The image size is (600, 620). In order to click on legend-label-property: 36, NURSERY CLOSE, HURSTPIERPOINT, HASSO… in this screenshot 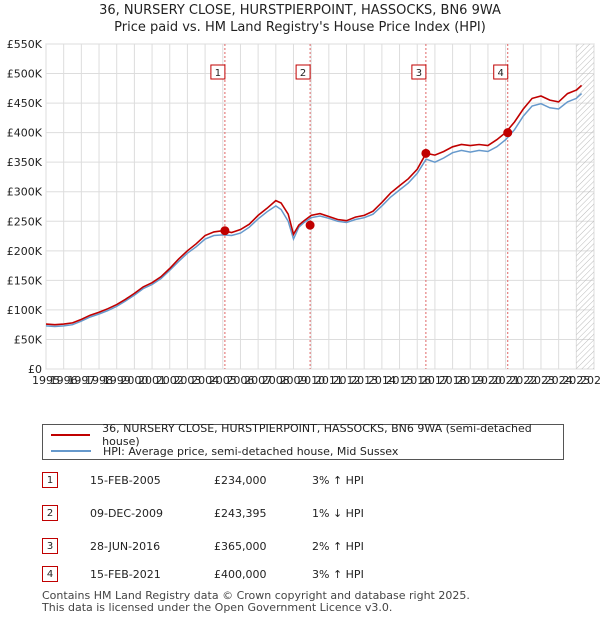, I will do `click(317, 435)`.